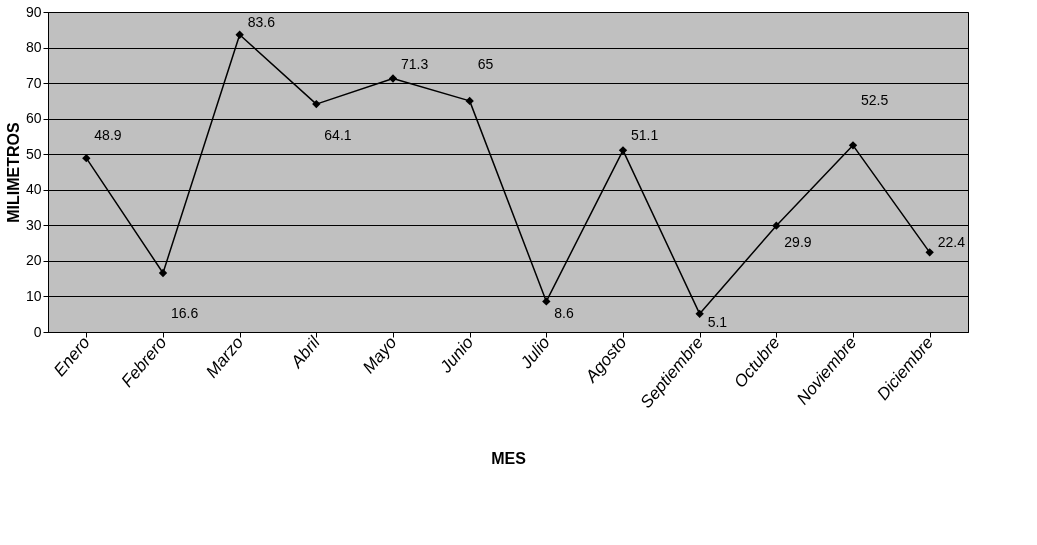 The height and width of the screenshot is (545, 1037). What do you see at coordinates (261, 22) in the screenshot?
I see `data-label: 83.6` at bounding box center [261, 22].